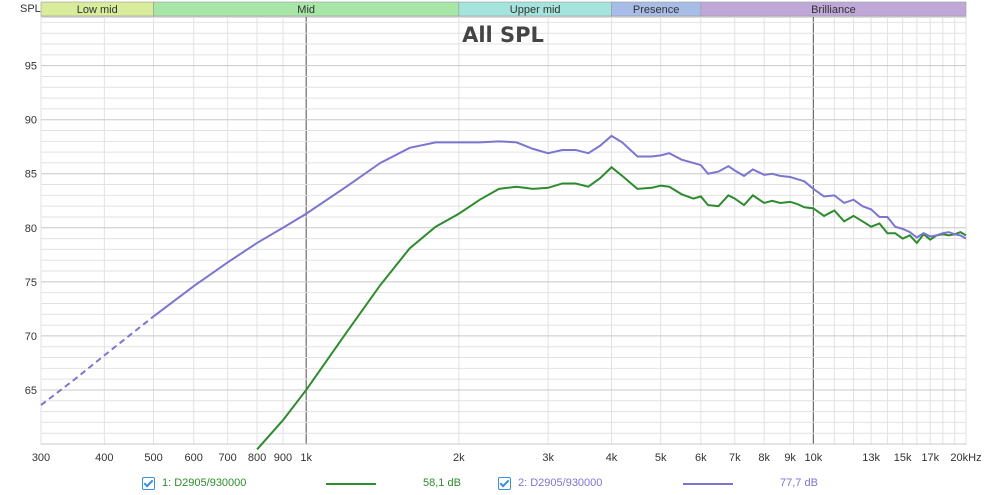  I want to click on x-tick-3k: 3k, so click(548, 458).